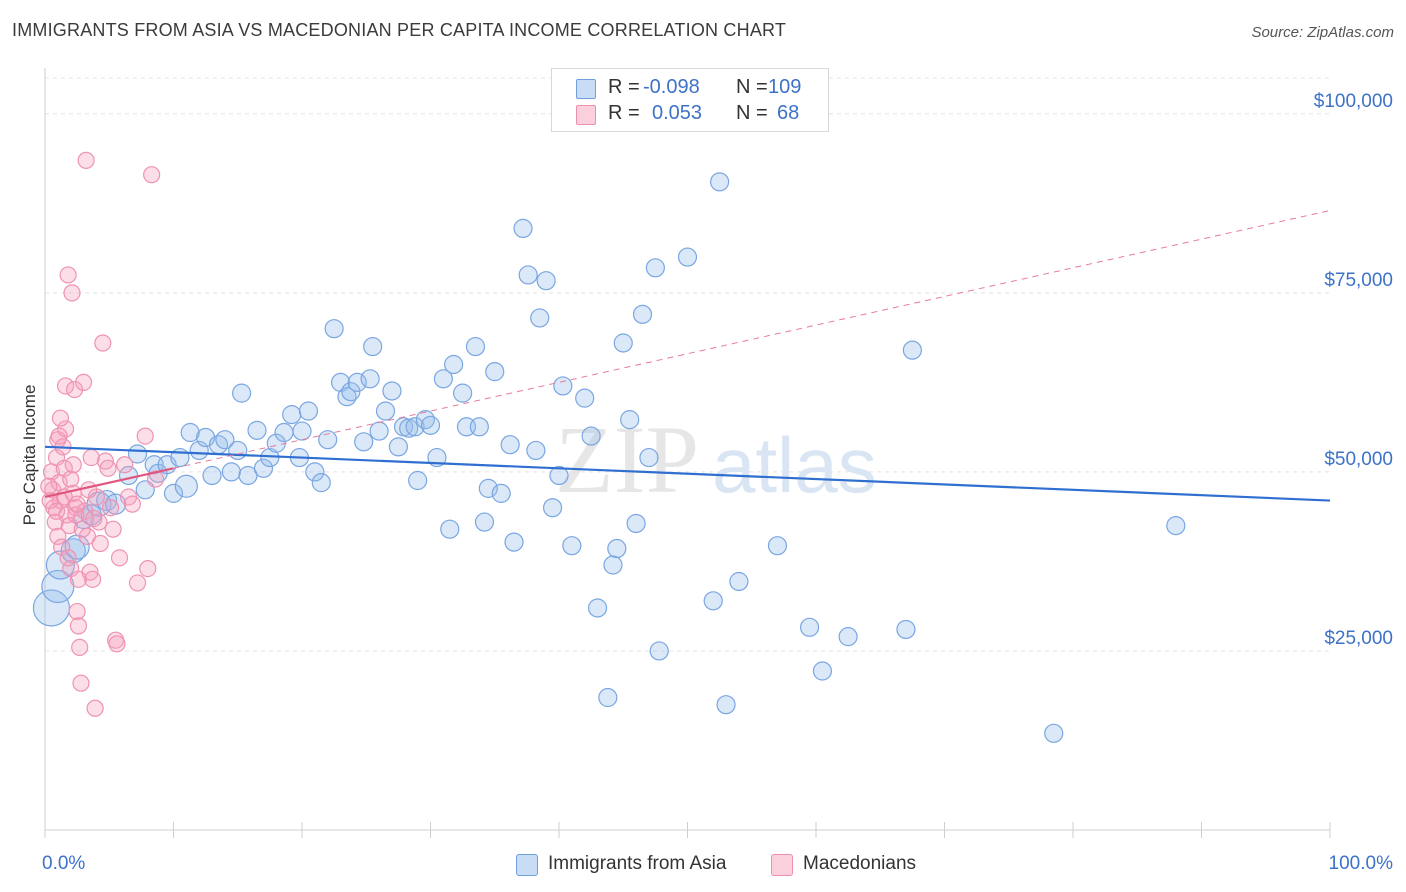  I want to click on legend-r-value: -0.098, so click(671, 87).